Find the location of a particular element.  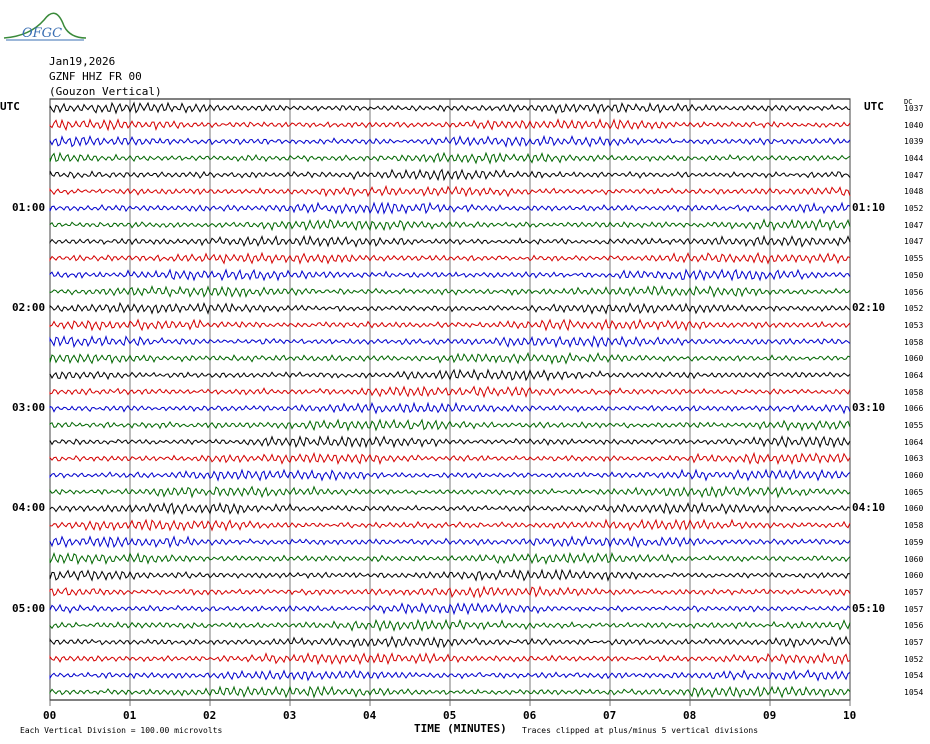

logo-text: OFGC is located at coordinates (42, 33).